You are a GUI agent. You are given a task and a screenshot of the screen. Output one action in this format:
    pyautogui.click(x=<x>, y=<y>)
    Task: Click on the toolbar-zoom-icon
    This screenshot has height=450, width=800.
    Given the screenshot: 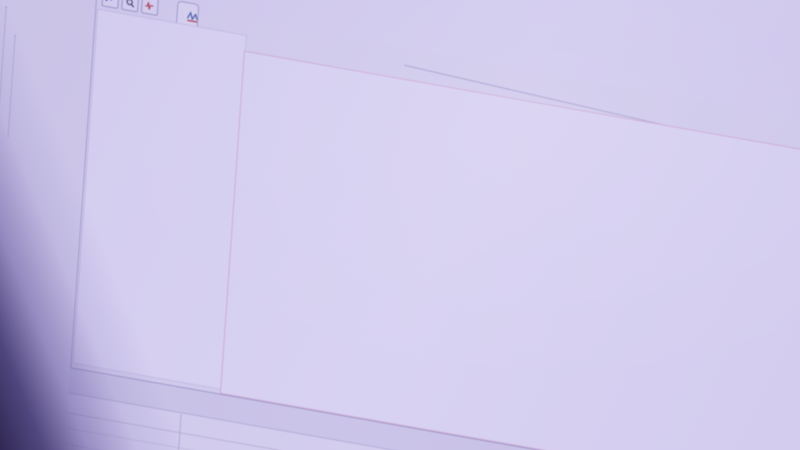 What is the action you would take?
    pyautogui.click(x=130, y=4)
    